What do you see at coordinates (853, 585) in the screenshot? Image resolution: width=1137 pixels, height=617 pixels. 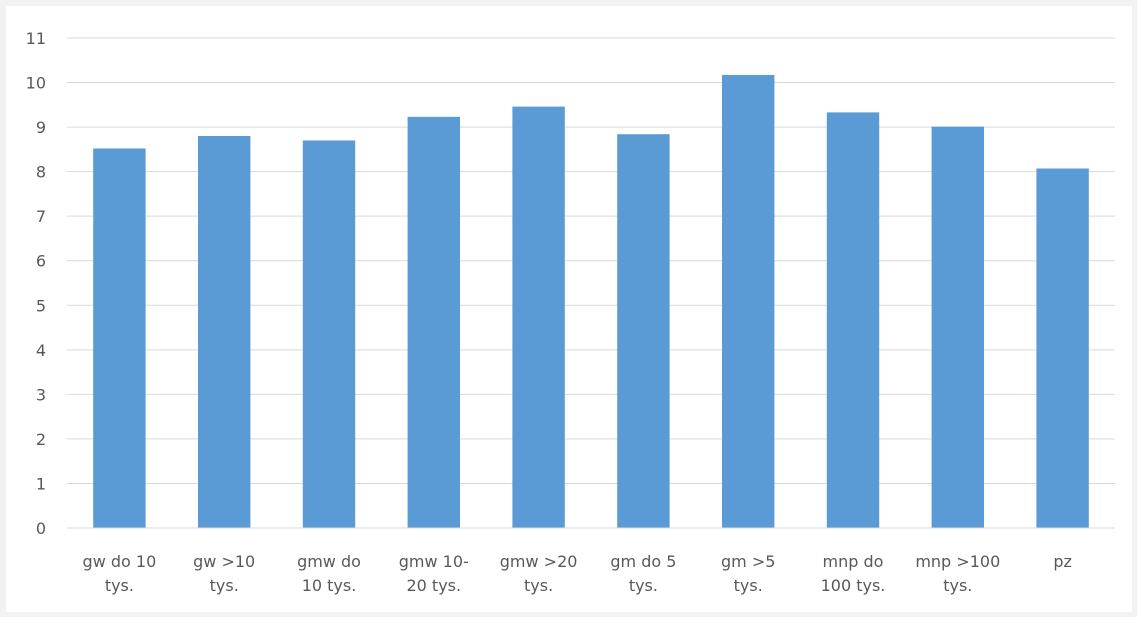 I see `category-label-line: 100 tys.` at bounding box center [853, 585].